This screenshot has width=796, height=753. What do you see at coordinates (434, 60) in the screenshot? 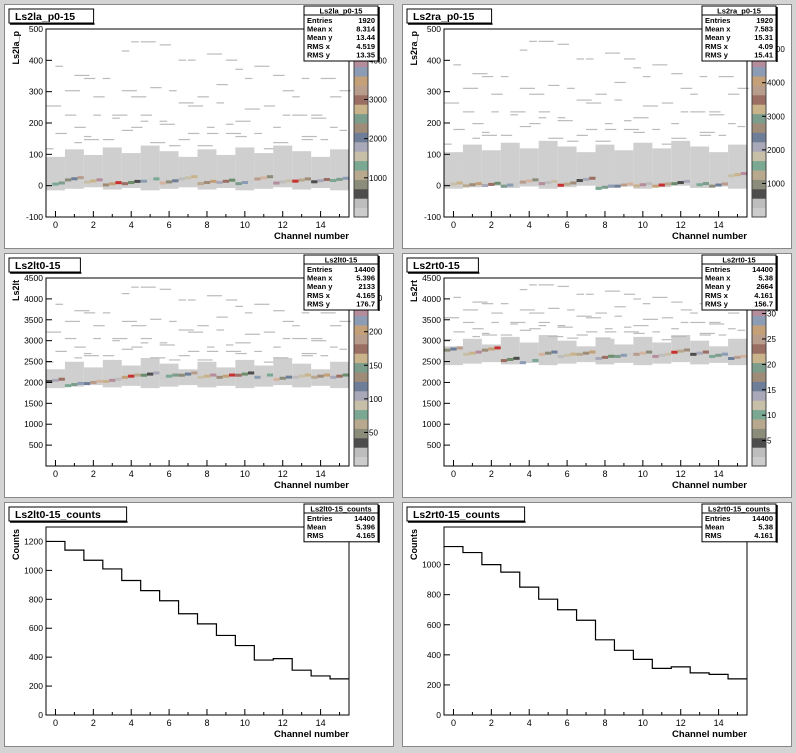
I see `y-tick-label: 400` at bounding box center [434, 60].